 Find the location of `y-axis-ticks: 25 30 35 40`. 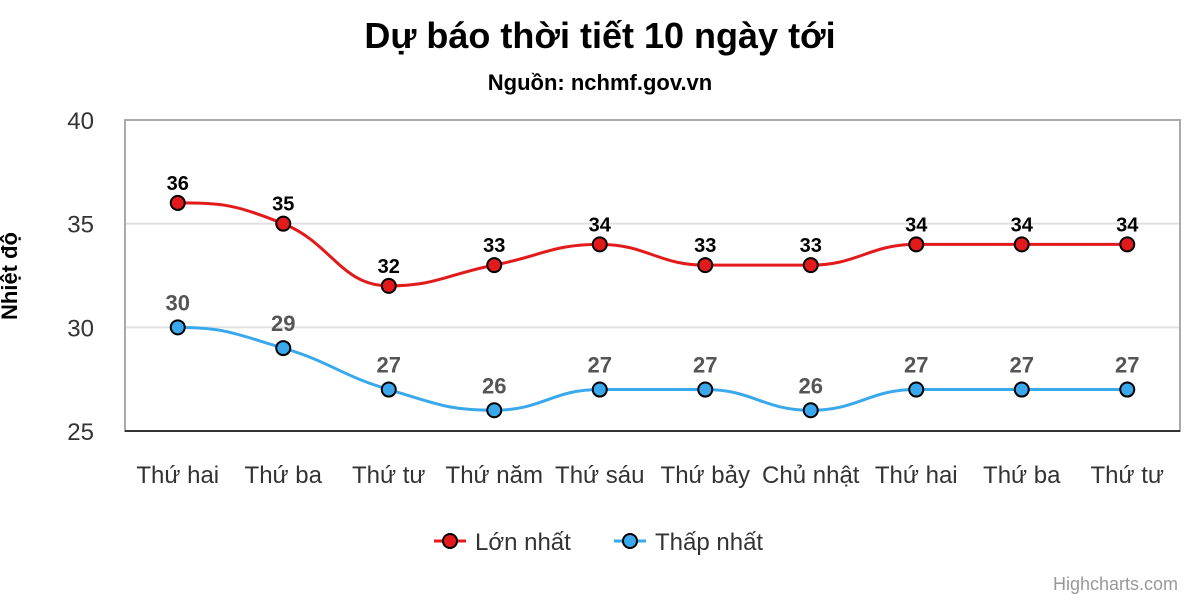

y-axis-ticks: 25 30 35 40 is located at coordinates (80, 277).